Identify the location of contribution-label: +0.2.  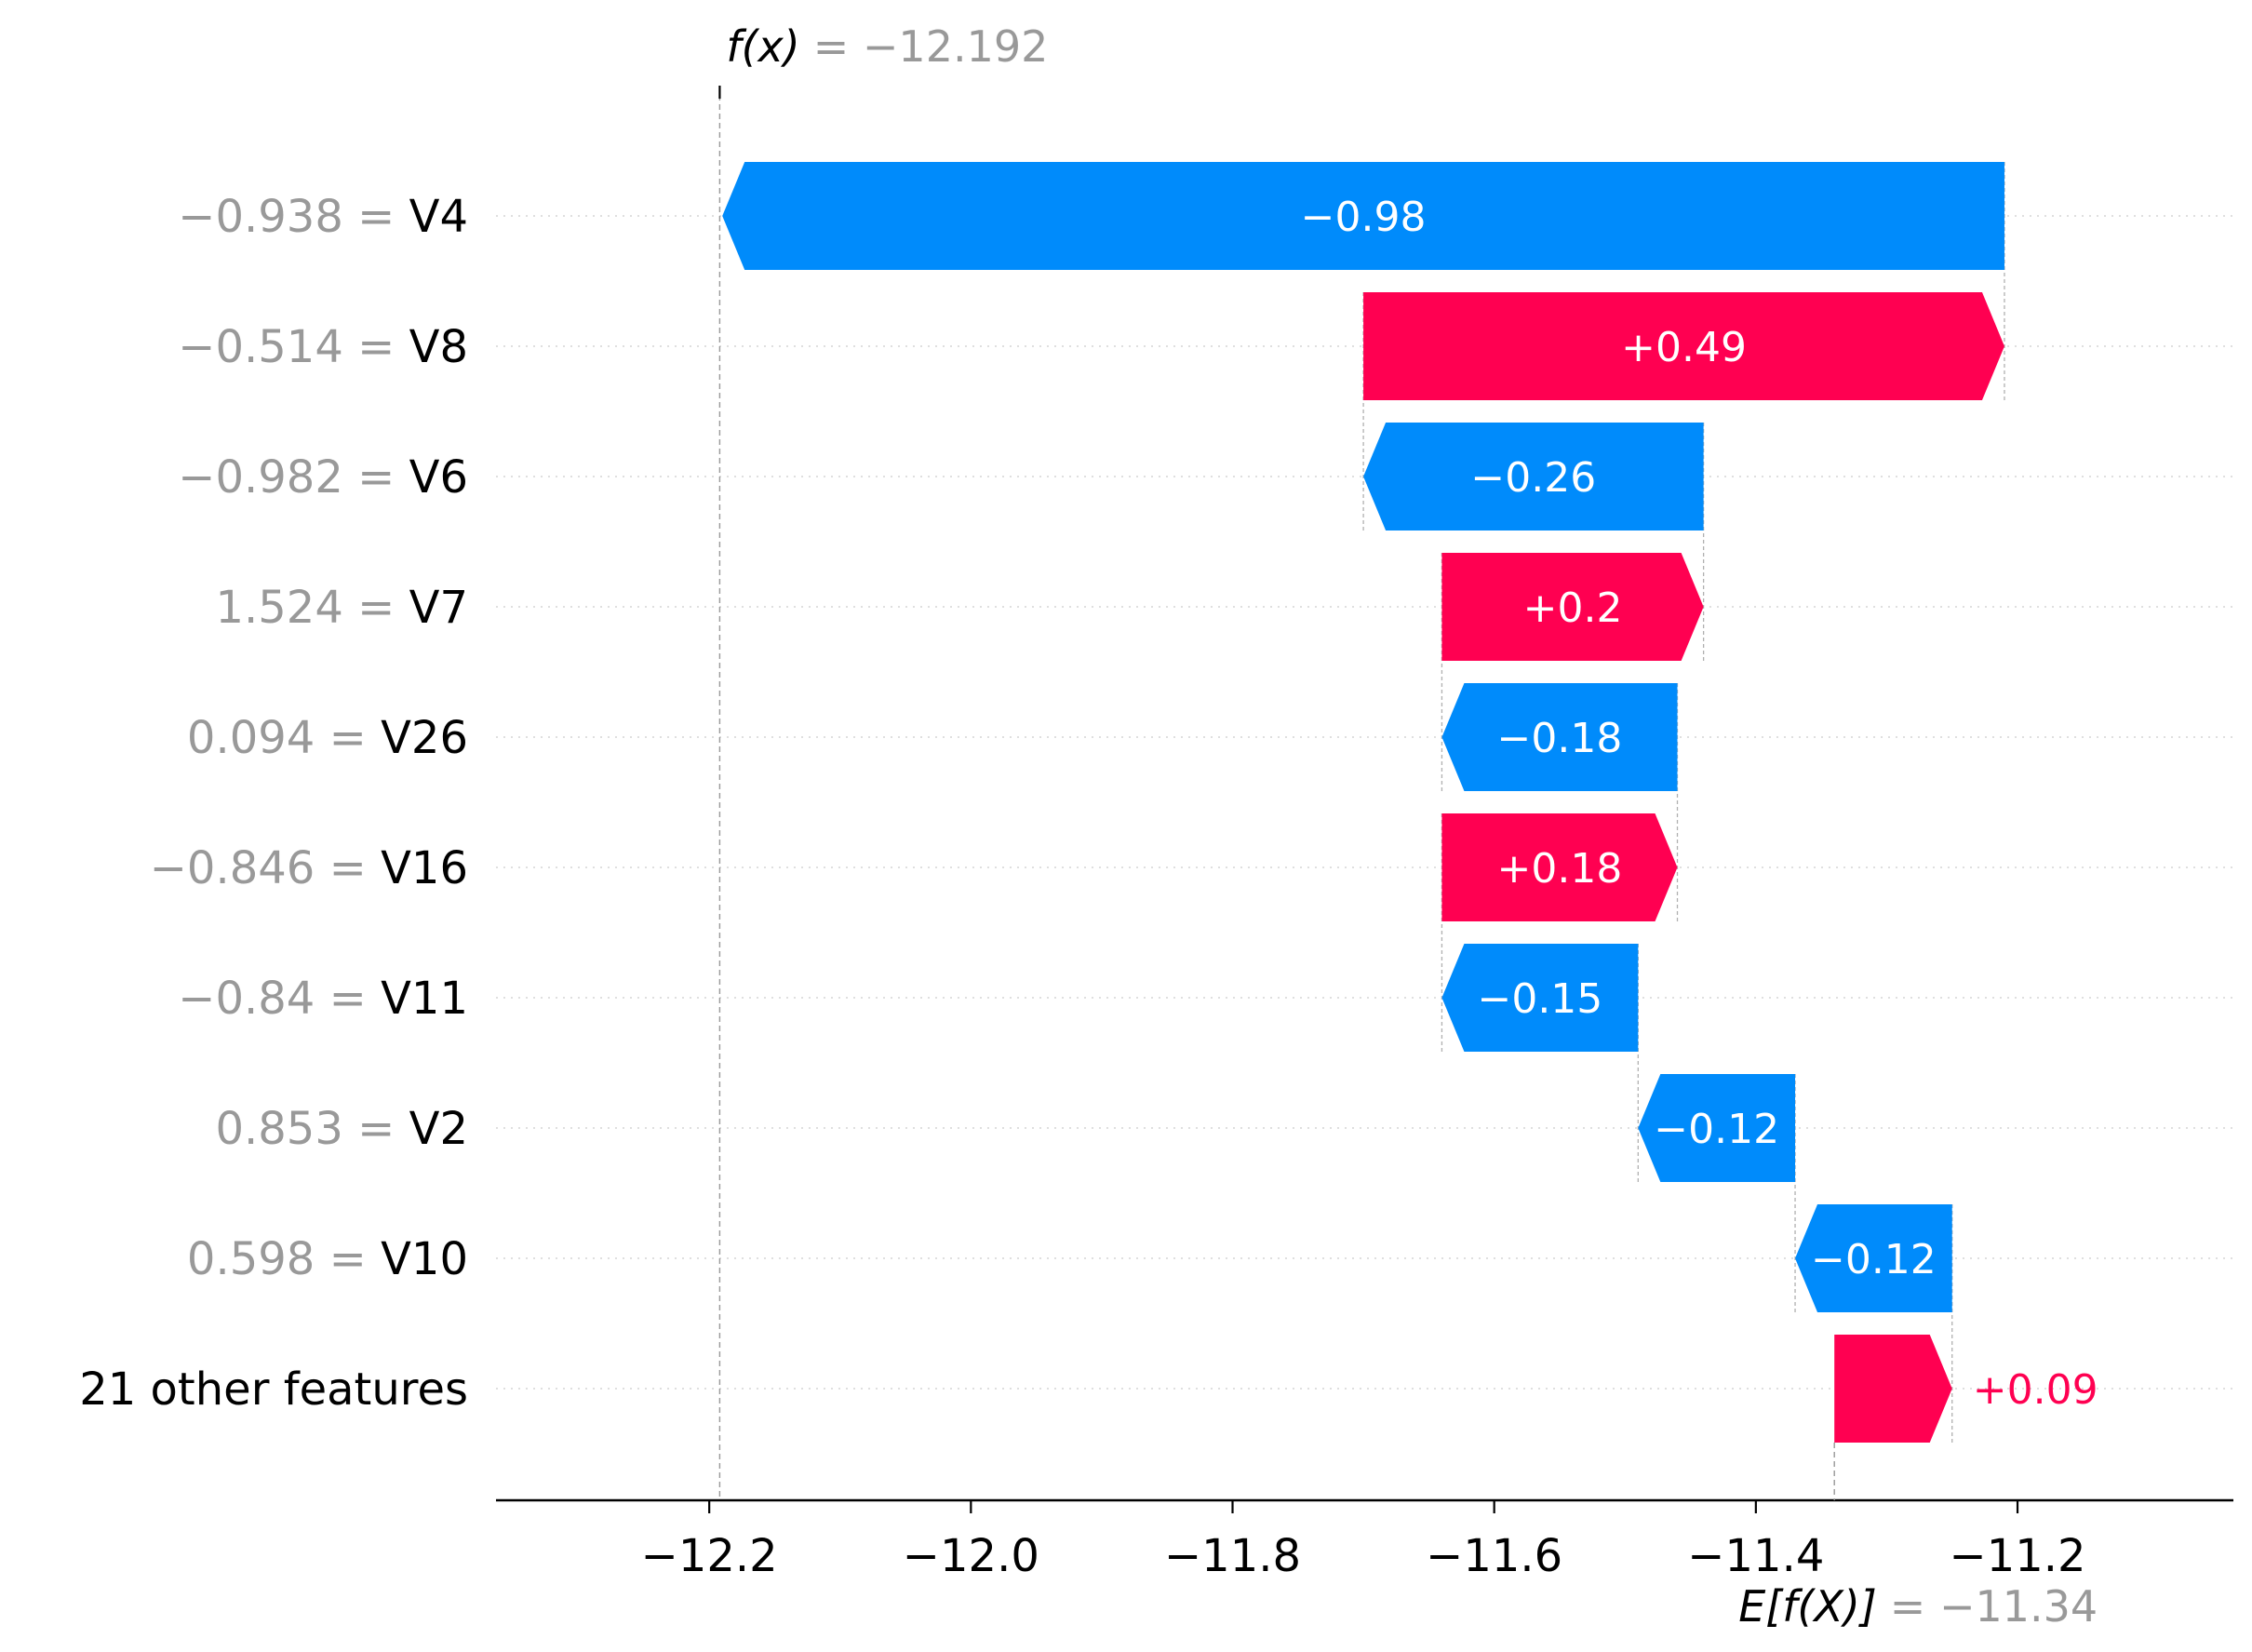
(1573, 608).